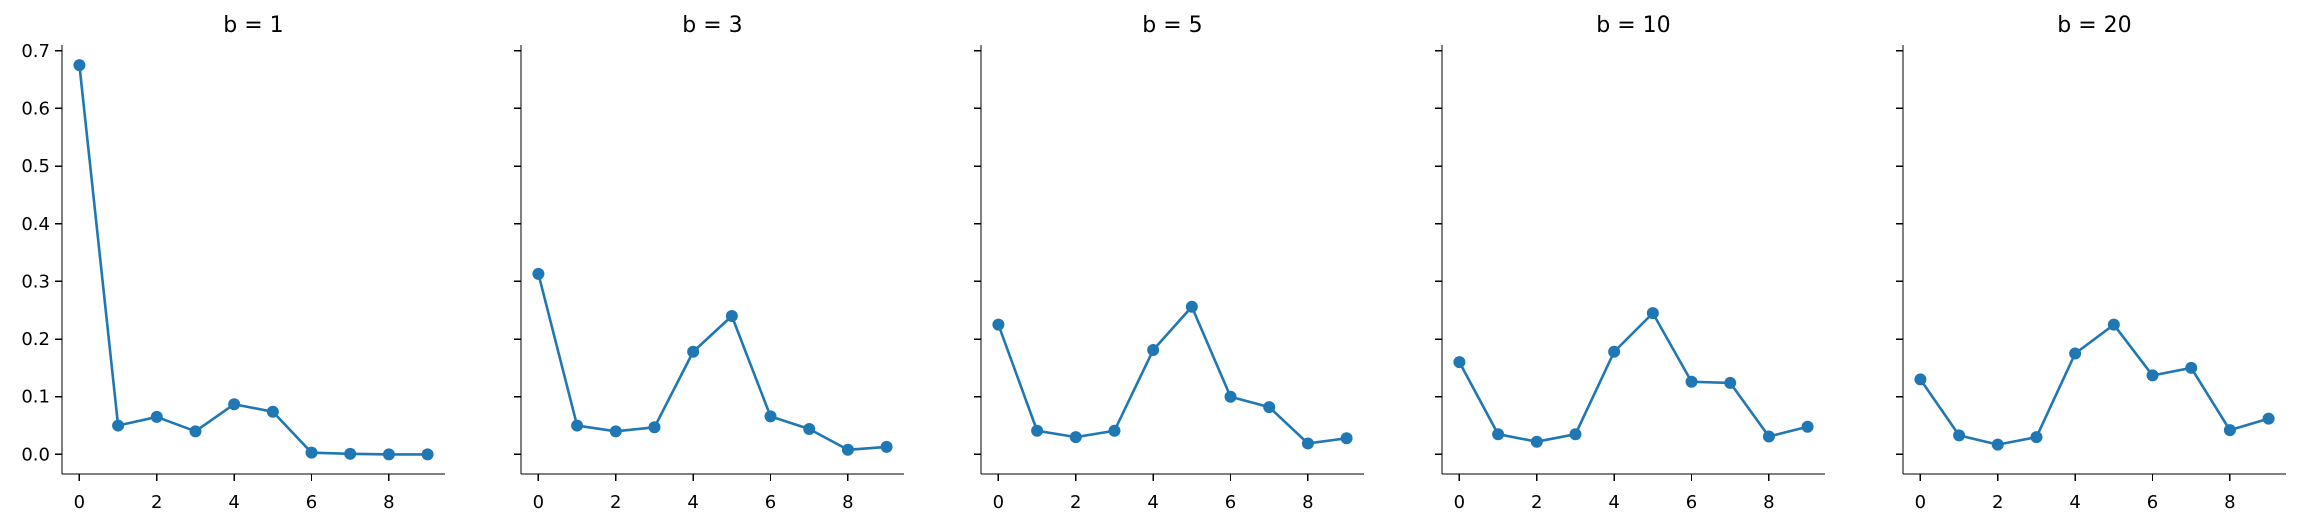  Describe the element at coordinates (35, 51) in the screenshot. I see `y-tick-label: 0.7` at that location.